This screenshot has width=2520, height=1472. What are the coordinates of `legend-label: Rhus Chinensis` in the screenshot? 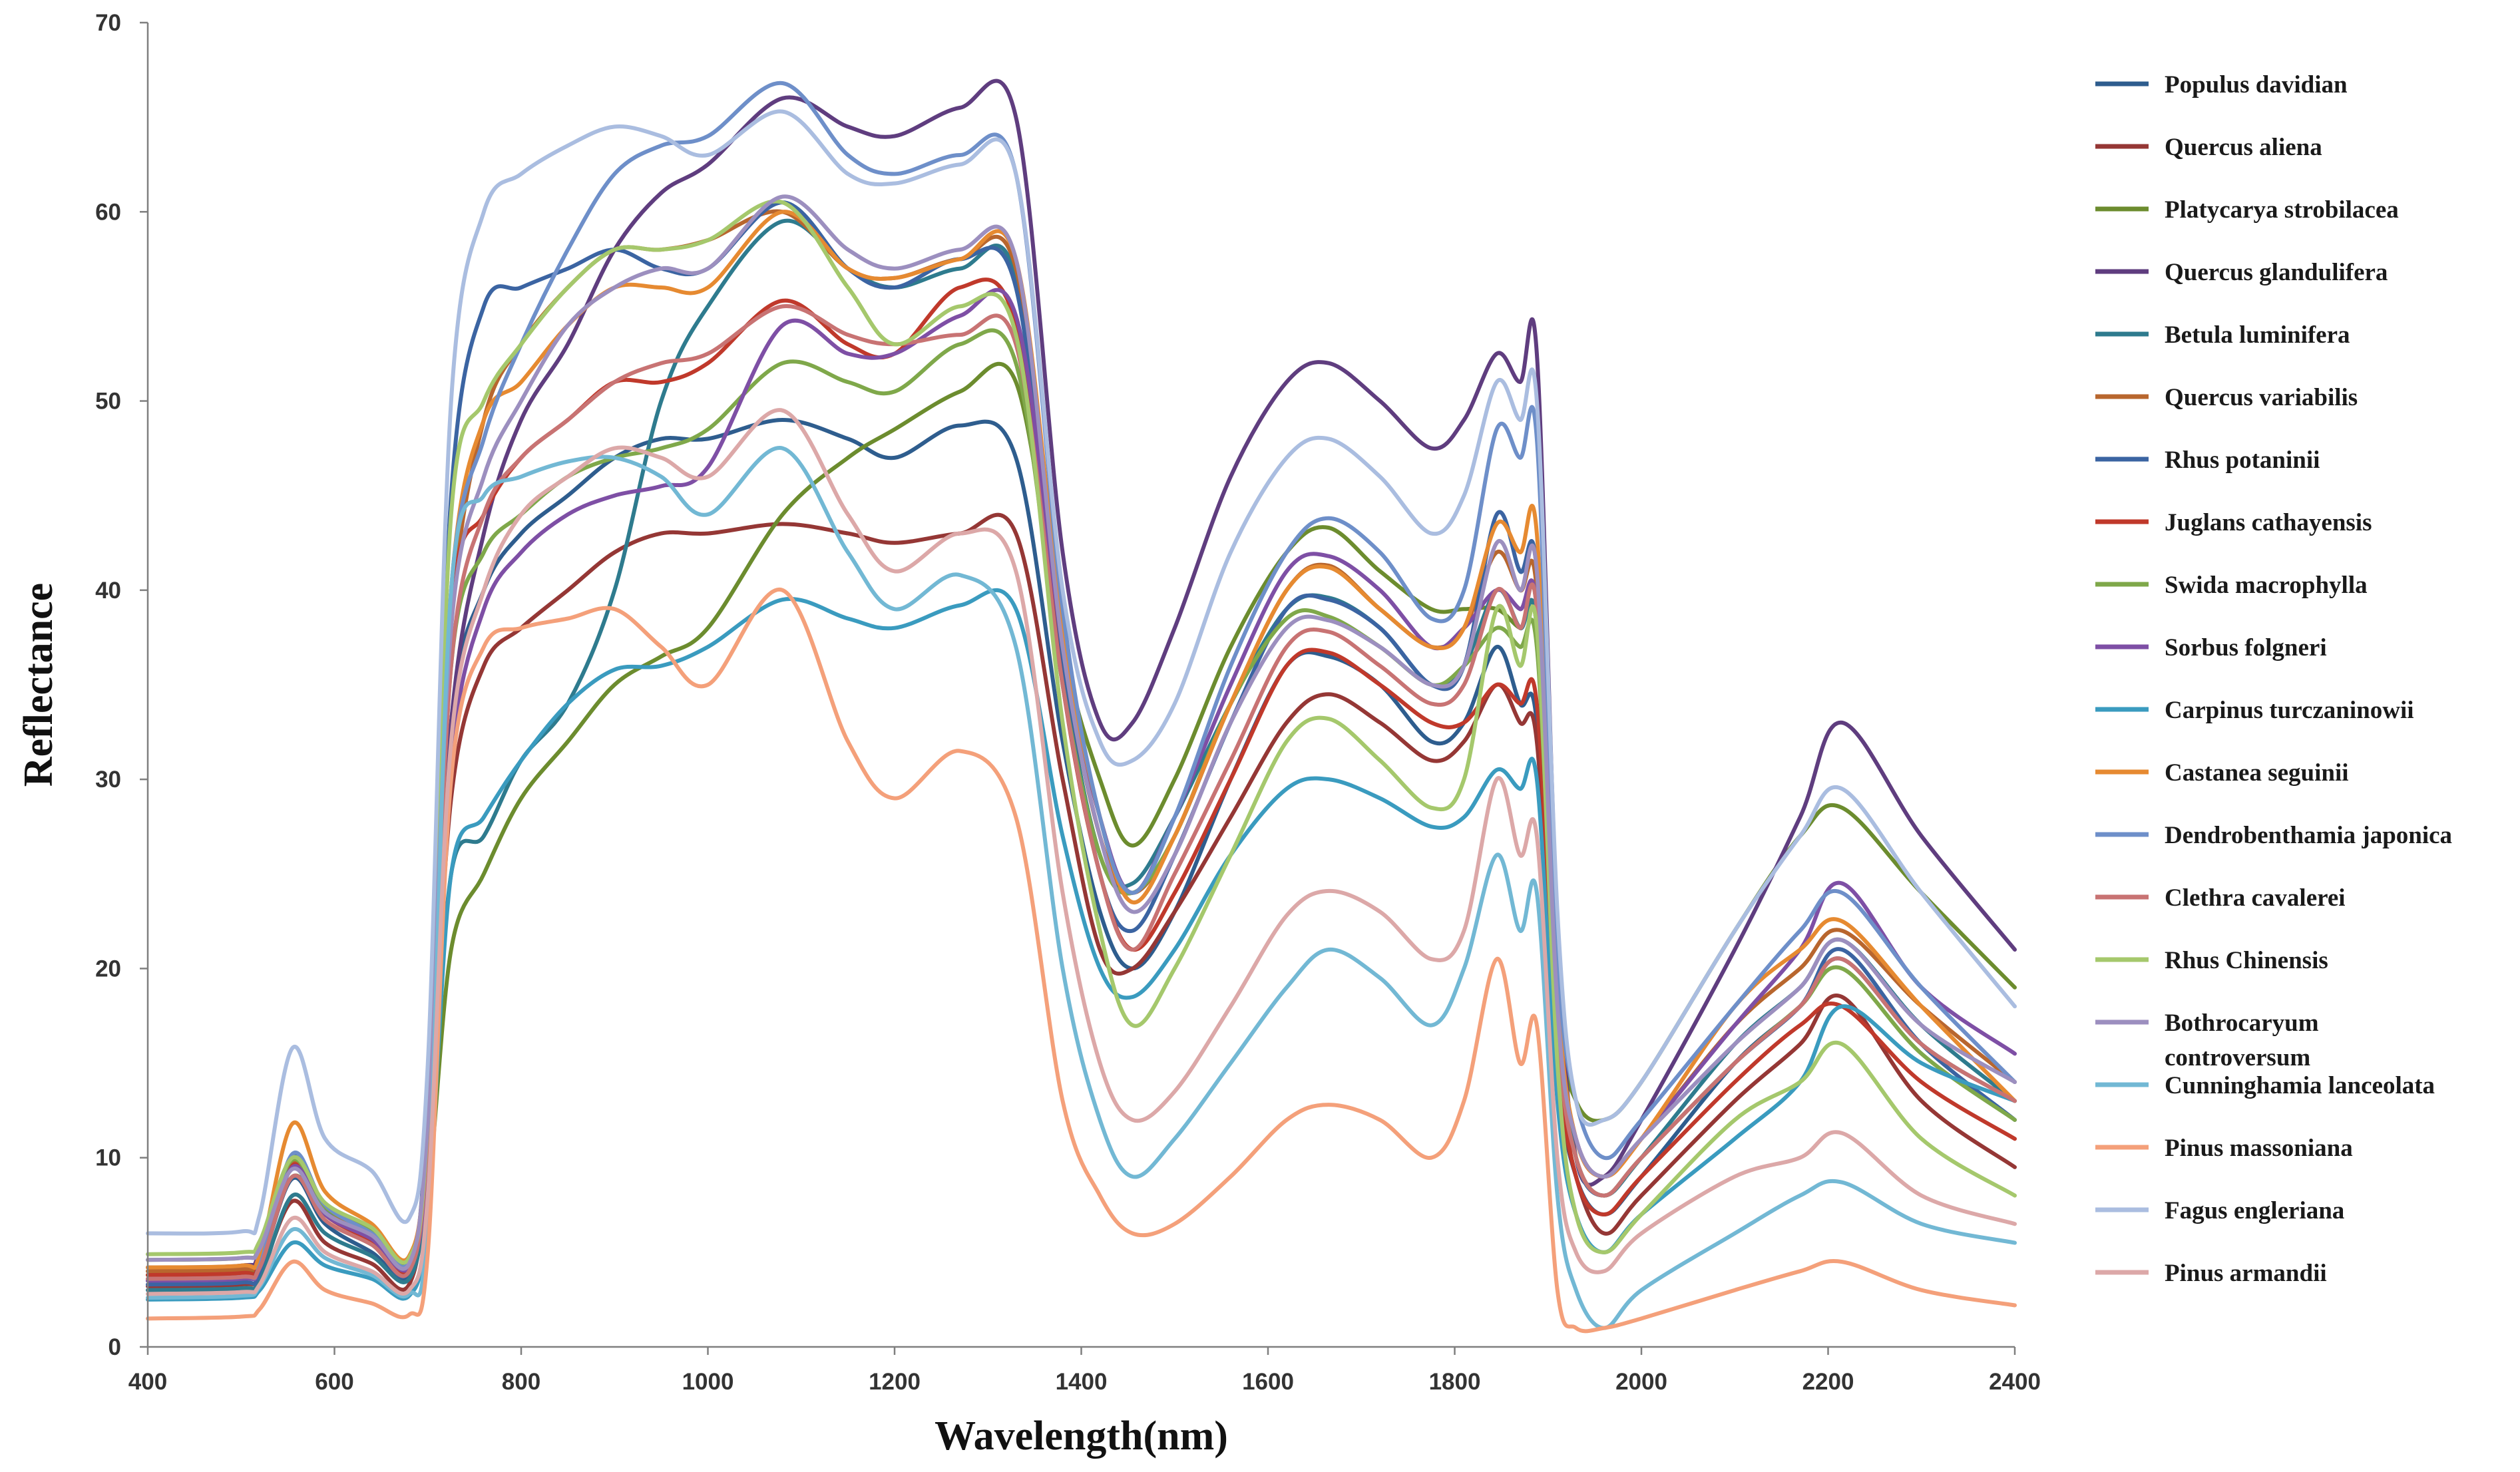 It's located at (2246, 961).